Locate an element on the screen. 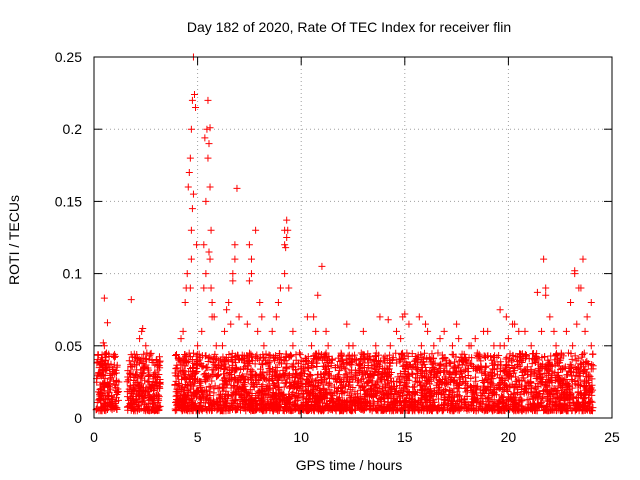 The image size is (640, 480). x-tick-label: 10 is located at coordinates (301, 437).